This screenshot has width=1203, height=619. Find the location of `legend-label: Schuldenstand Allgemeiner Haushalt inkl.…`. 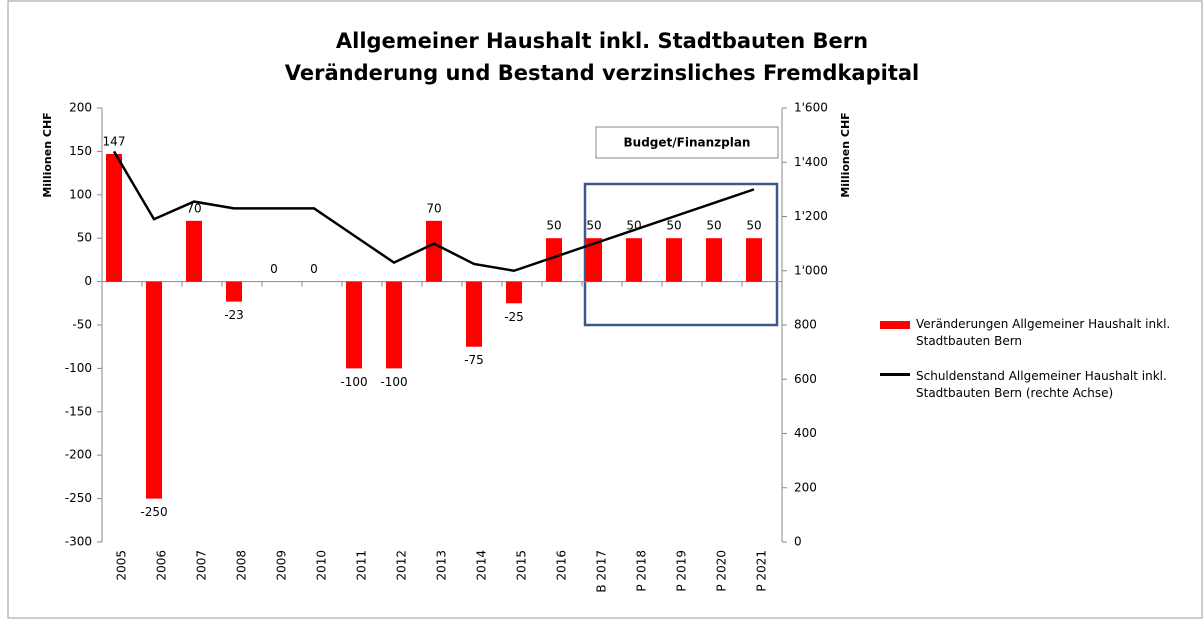

legend-label: Schuldenstand Allgemeiner Haushalt inkl.… is located at coordinates (1041, 384).